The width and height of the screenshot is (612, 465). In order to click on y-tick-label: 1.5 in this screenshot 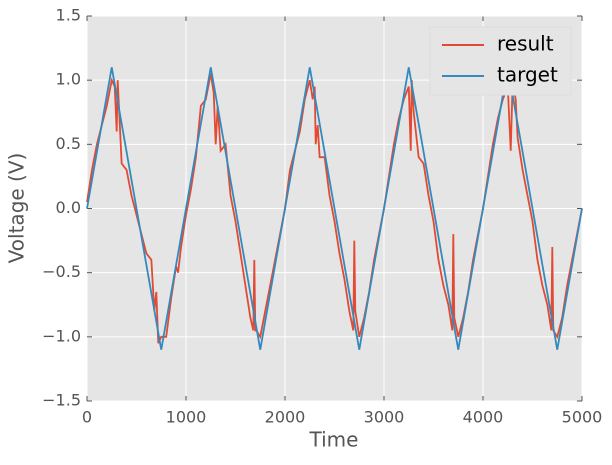, I will do `click(68, 15)`.